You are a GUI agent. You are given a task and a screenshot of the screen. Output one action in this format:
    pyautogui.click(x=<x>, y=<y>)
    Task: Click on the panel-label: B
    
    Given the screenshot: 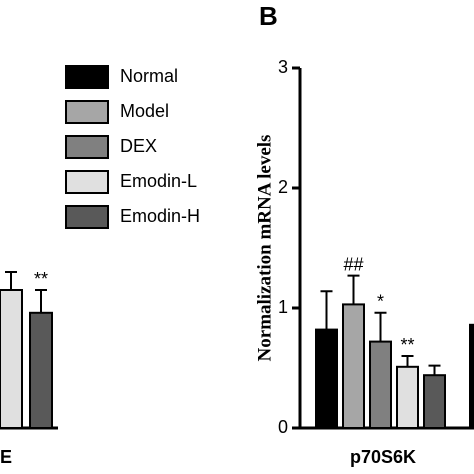 What is the action you would take?
    pyautogui.click(x=268, y=16)
    